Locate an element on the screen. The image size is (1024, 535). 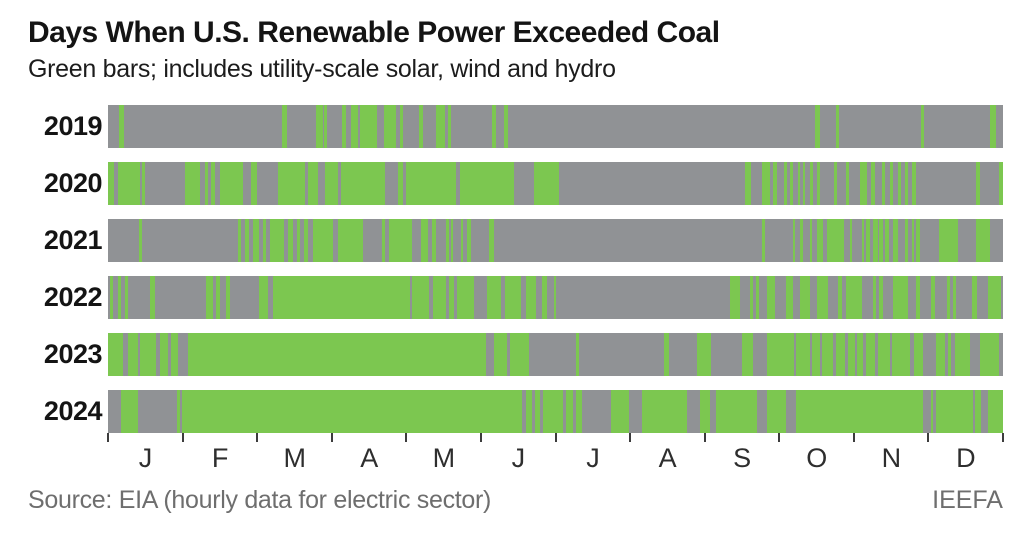
ieefa-credit: IEEFA is located at coordinates (967, 500).